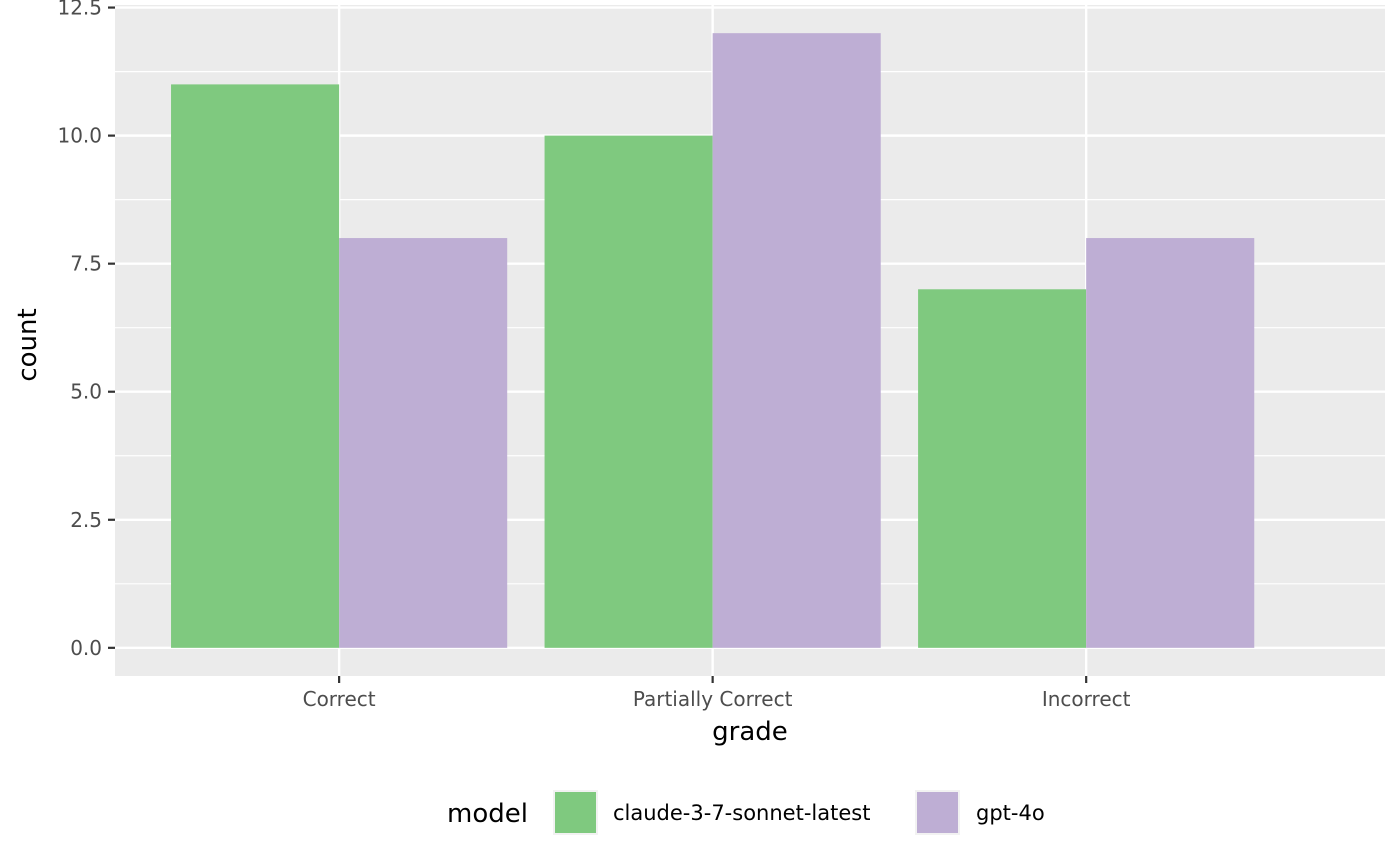 The image size is (1400, 865). I want to click on bar-correct-claude-3-7-sonnet-latest, so click(255, 366).